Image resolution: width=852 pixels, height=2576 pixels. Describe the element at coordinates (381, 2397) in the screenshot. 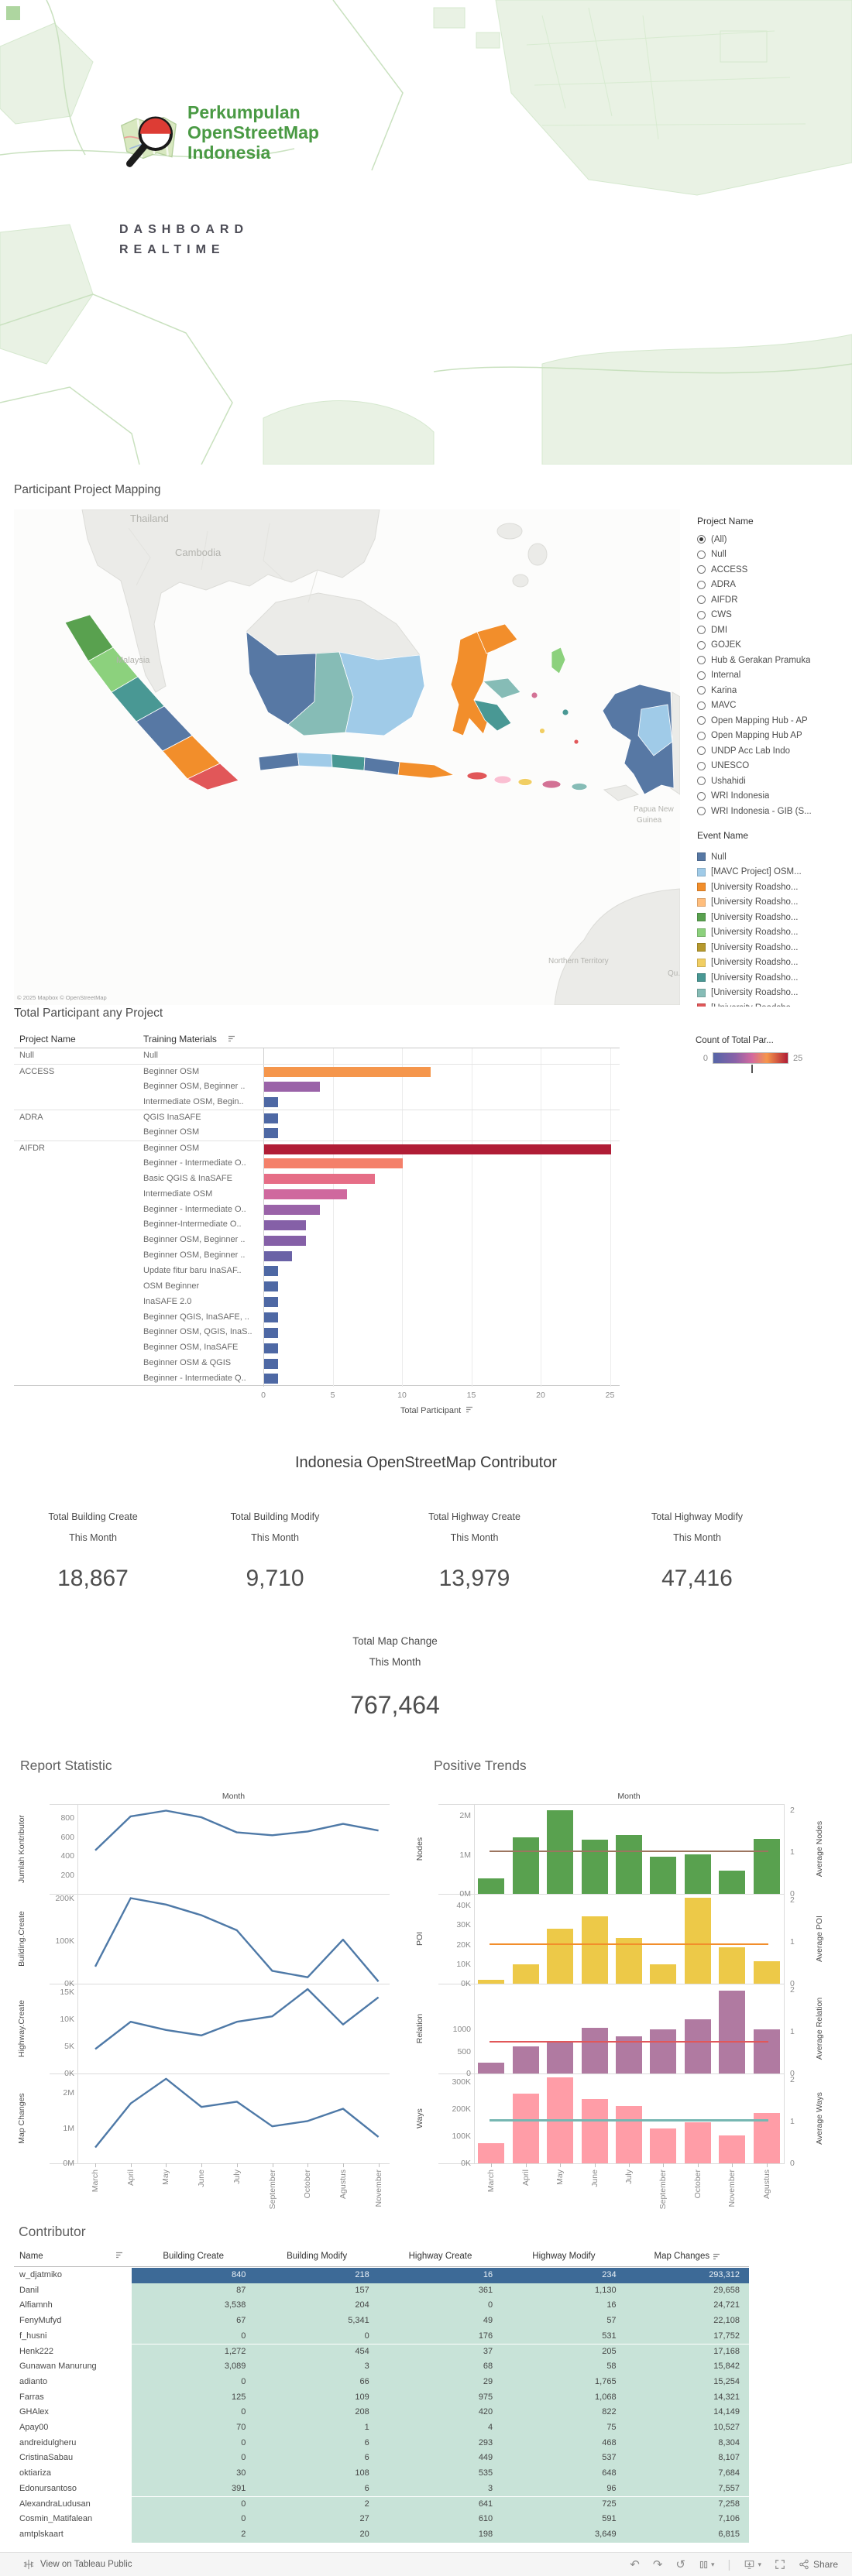

I see `table-row: Farras 125 109 975 1,068 14,321` at that location.